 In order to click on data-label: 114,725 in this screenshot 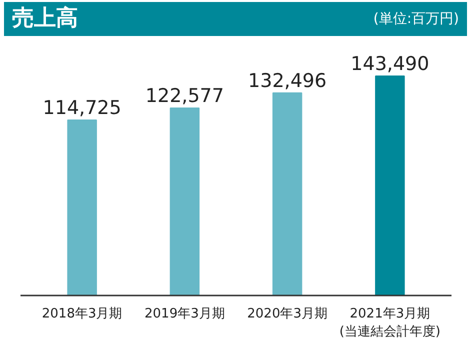, I will do `click(82, 108)`.